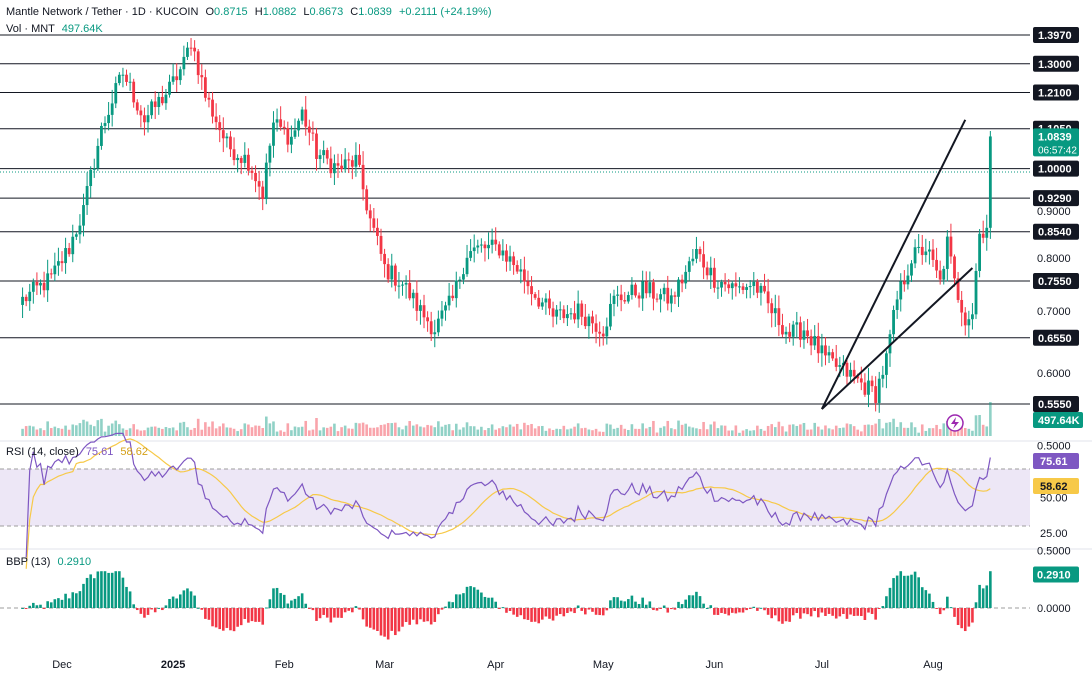 The width and height of the screenshot is (1092, 680). I want to click on volume-label: Vol · MNT, so click(30, 29).